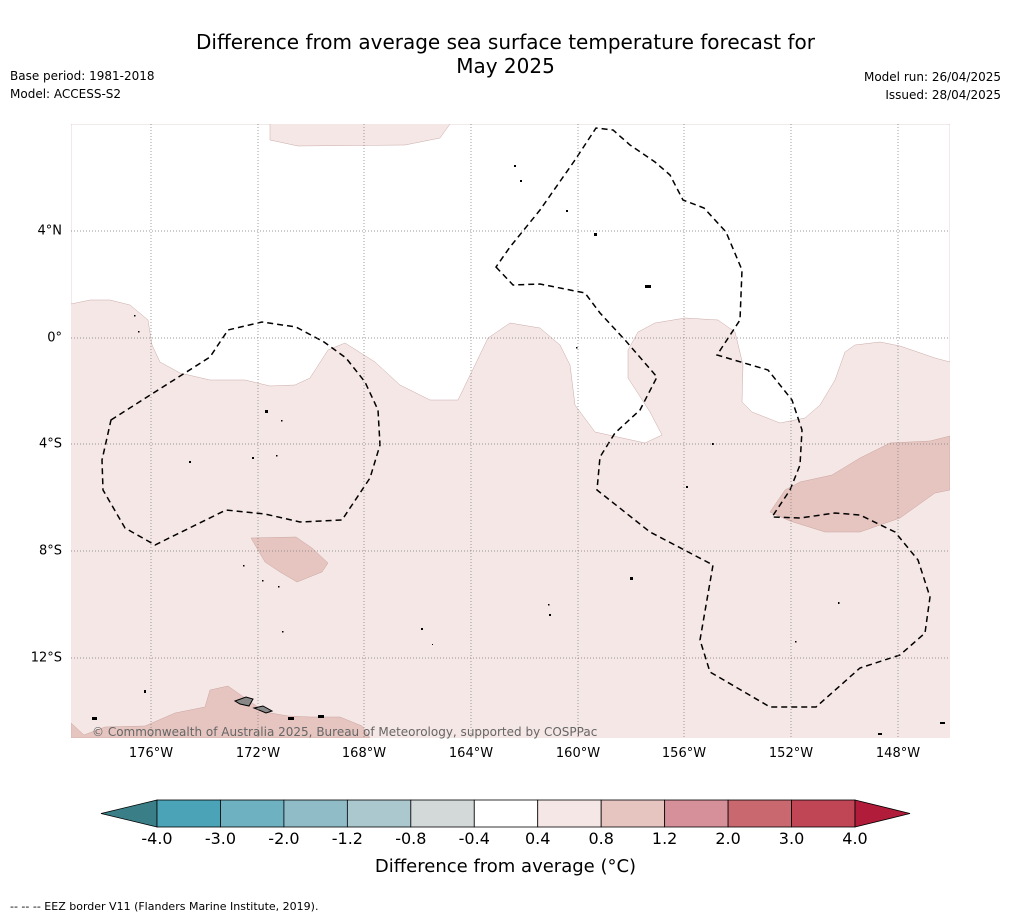  I want to click on lat-label: 4°S, so click(50, 444).